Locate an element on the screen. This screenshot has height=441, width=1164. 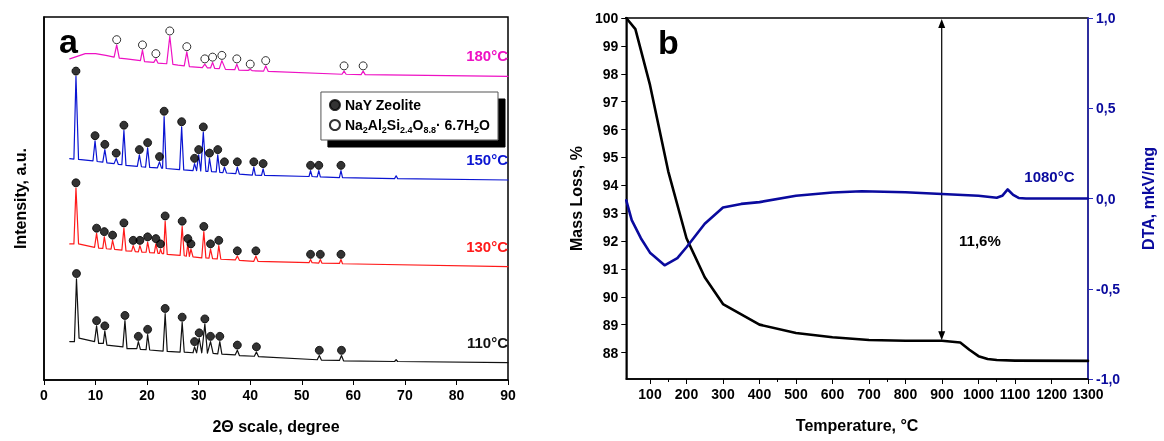
x-tick-label: 100 is located at coordinates (650, 394).